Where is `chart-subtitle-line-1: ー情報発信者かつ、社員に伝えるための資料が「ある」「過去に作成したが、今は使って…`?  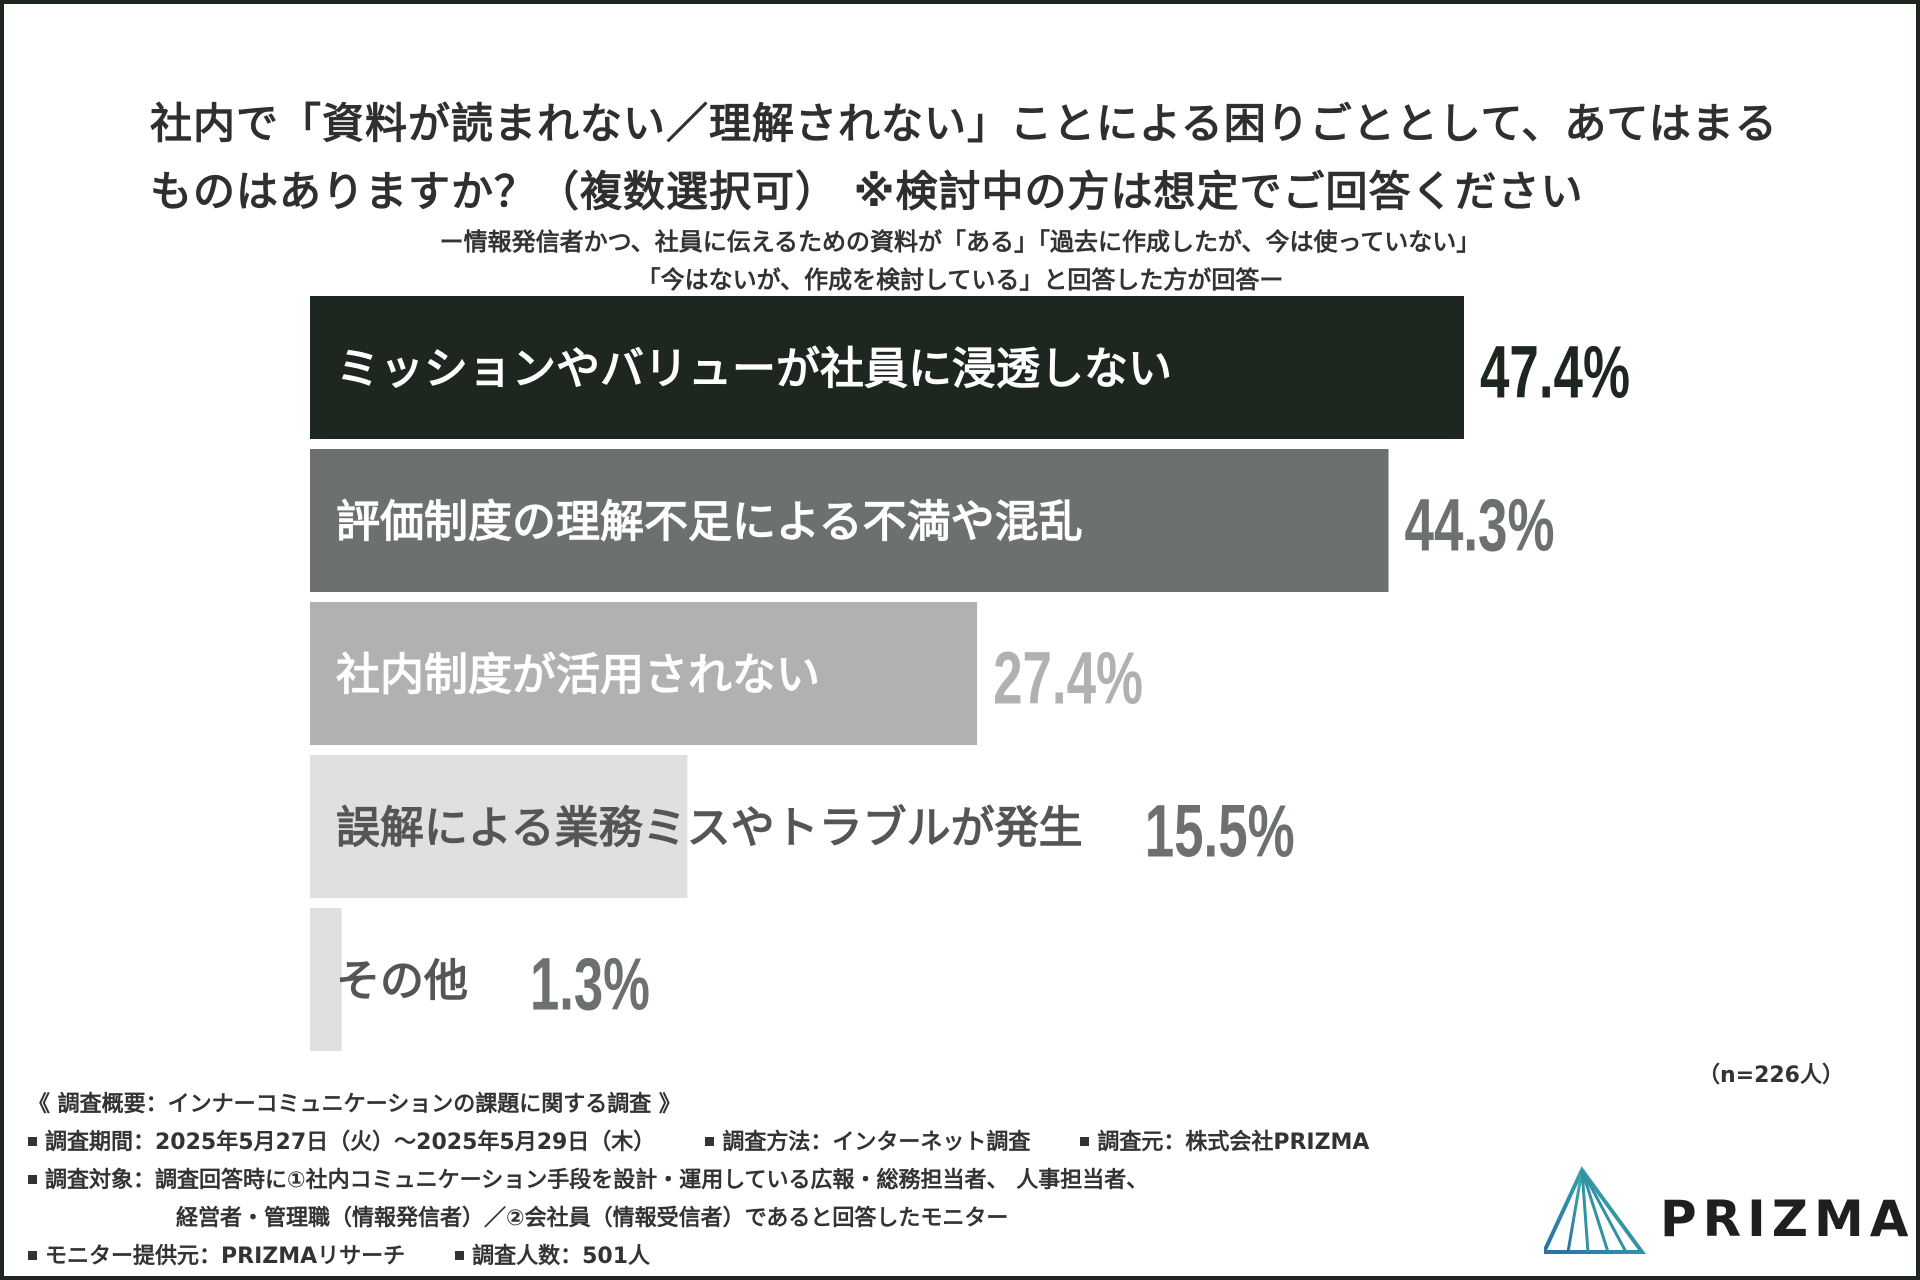
chart-subtitle-line-1: ー情報発信者かつ、社員に伝えるための資料が「ある」「過去に作成したが、今は使って… is located at coordinates (960, 242).